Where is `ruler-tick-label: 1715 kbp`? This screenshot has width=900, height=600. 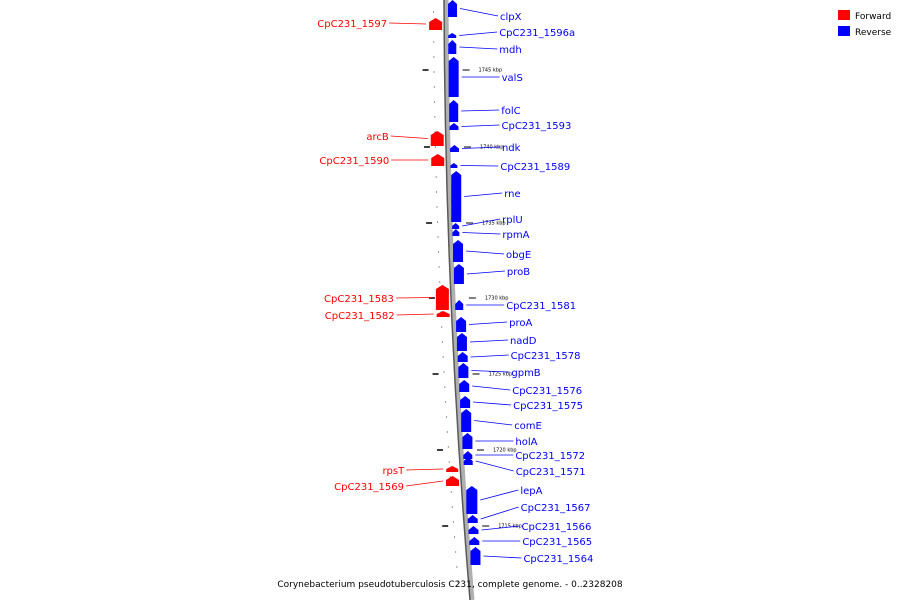
ruler-tick-label: 1715 kbp is located at coordinates (510, 527).